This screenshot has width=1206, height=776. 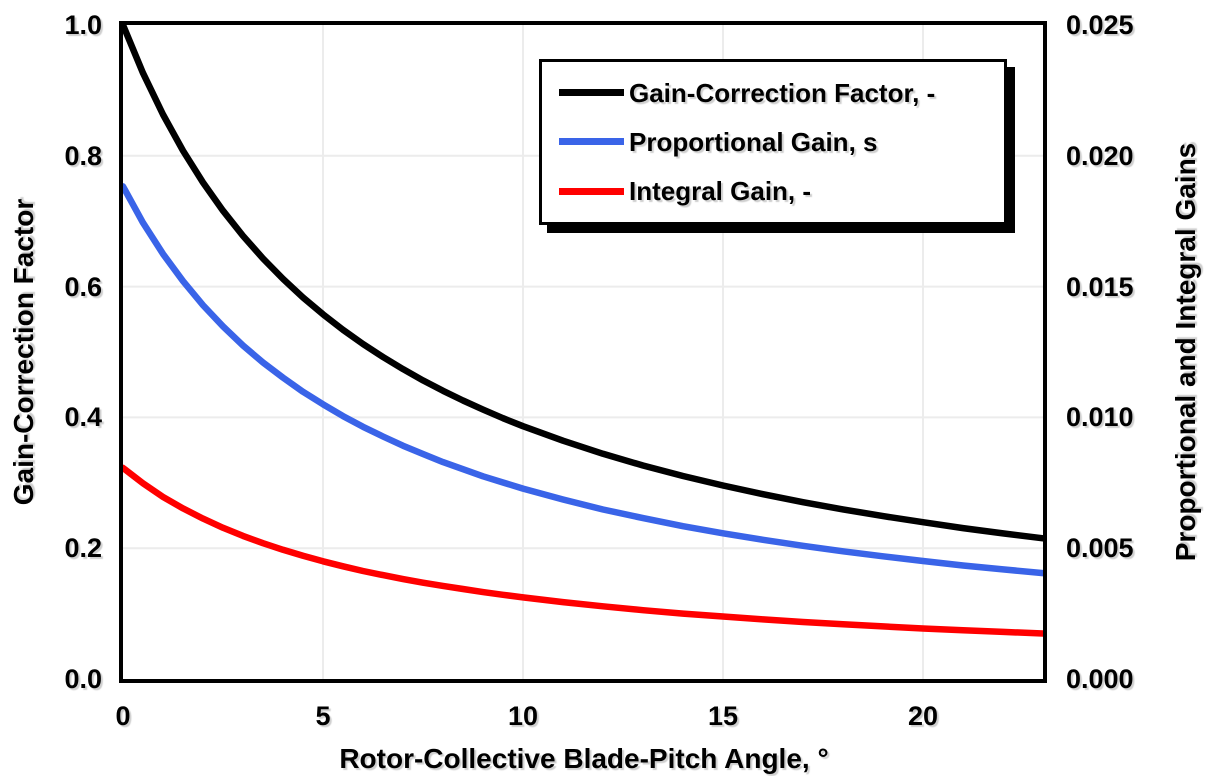 What do you see at coordinates (720, 191) in the screenshot?
I see `legend-item-label: Integral Gain, -` at bounding box center [720, 191].